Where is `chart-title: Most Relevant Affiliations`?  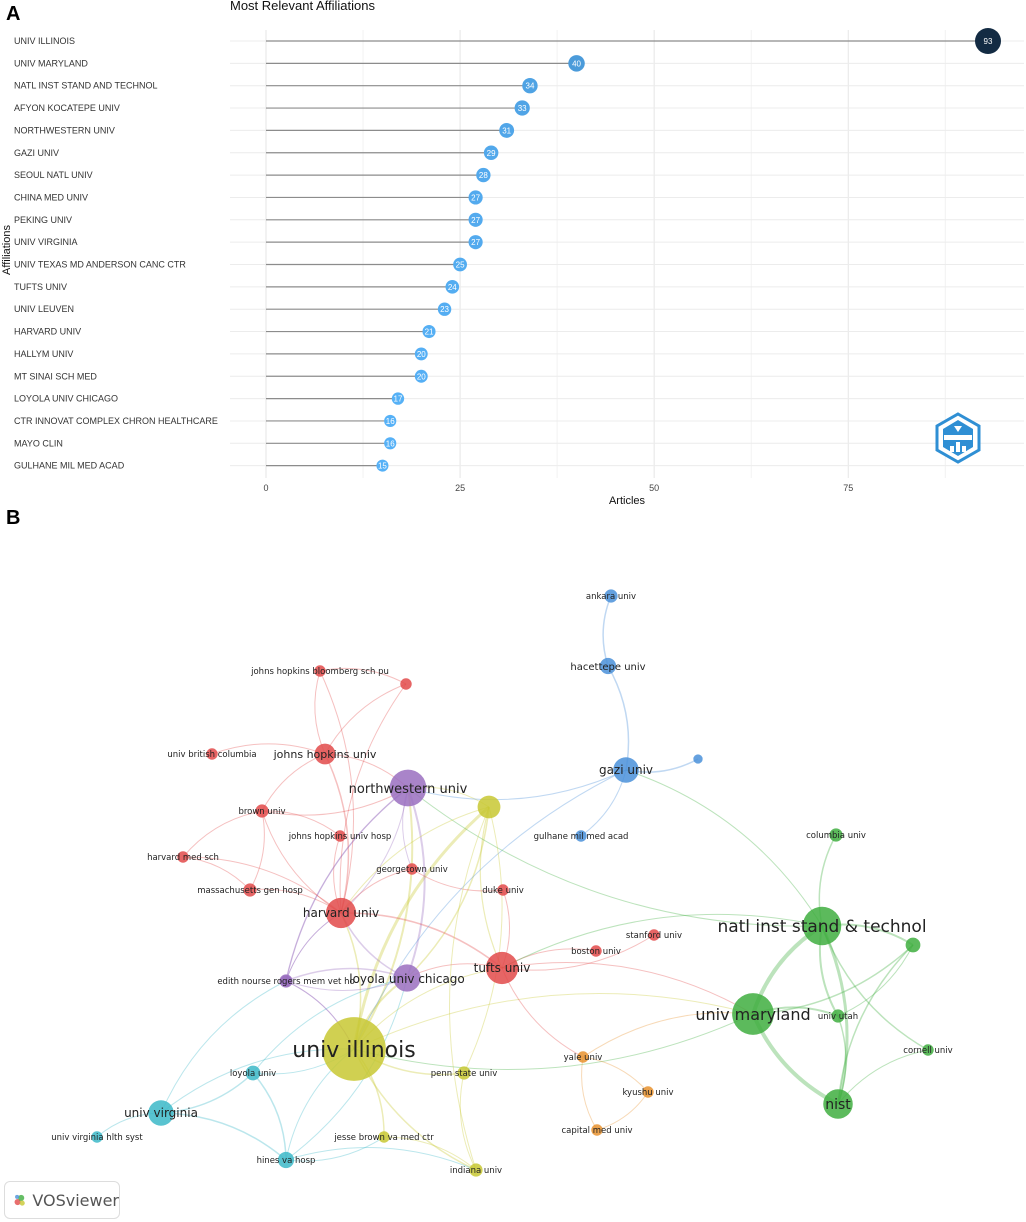
chart-title: Most Relevant Affiliations is located at coordinates (302, 6).